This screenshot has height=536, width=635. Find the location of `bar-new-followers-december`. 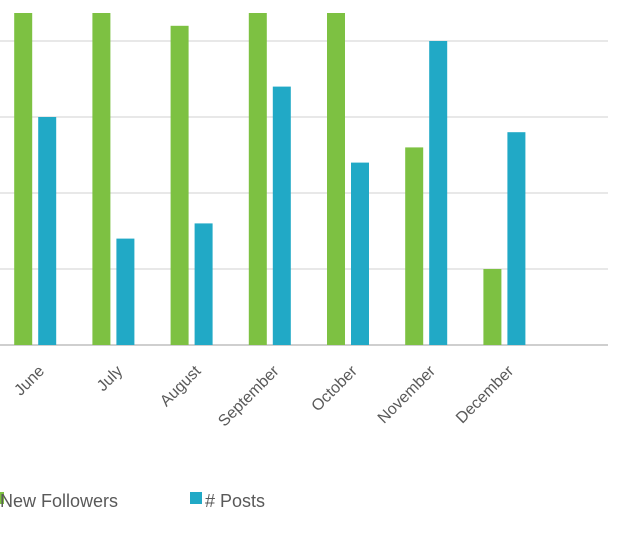

bar-new-followers-december is located at coordinates (492, 307).